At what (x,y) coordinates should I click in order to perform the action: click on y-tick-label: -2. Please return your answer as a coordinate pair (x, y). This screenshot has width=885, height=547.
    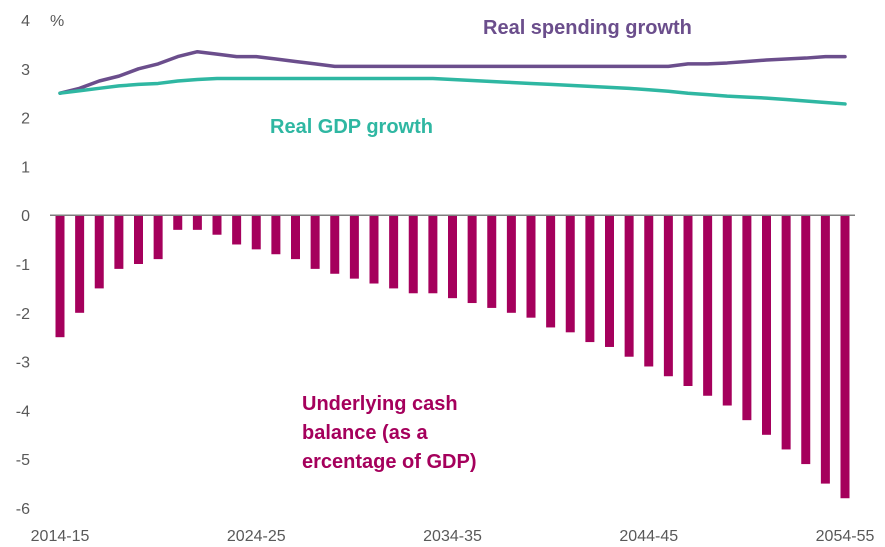
    Looking at the image, I should click on (23, 314).